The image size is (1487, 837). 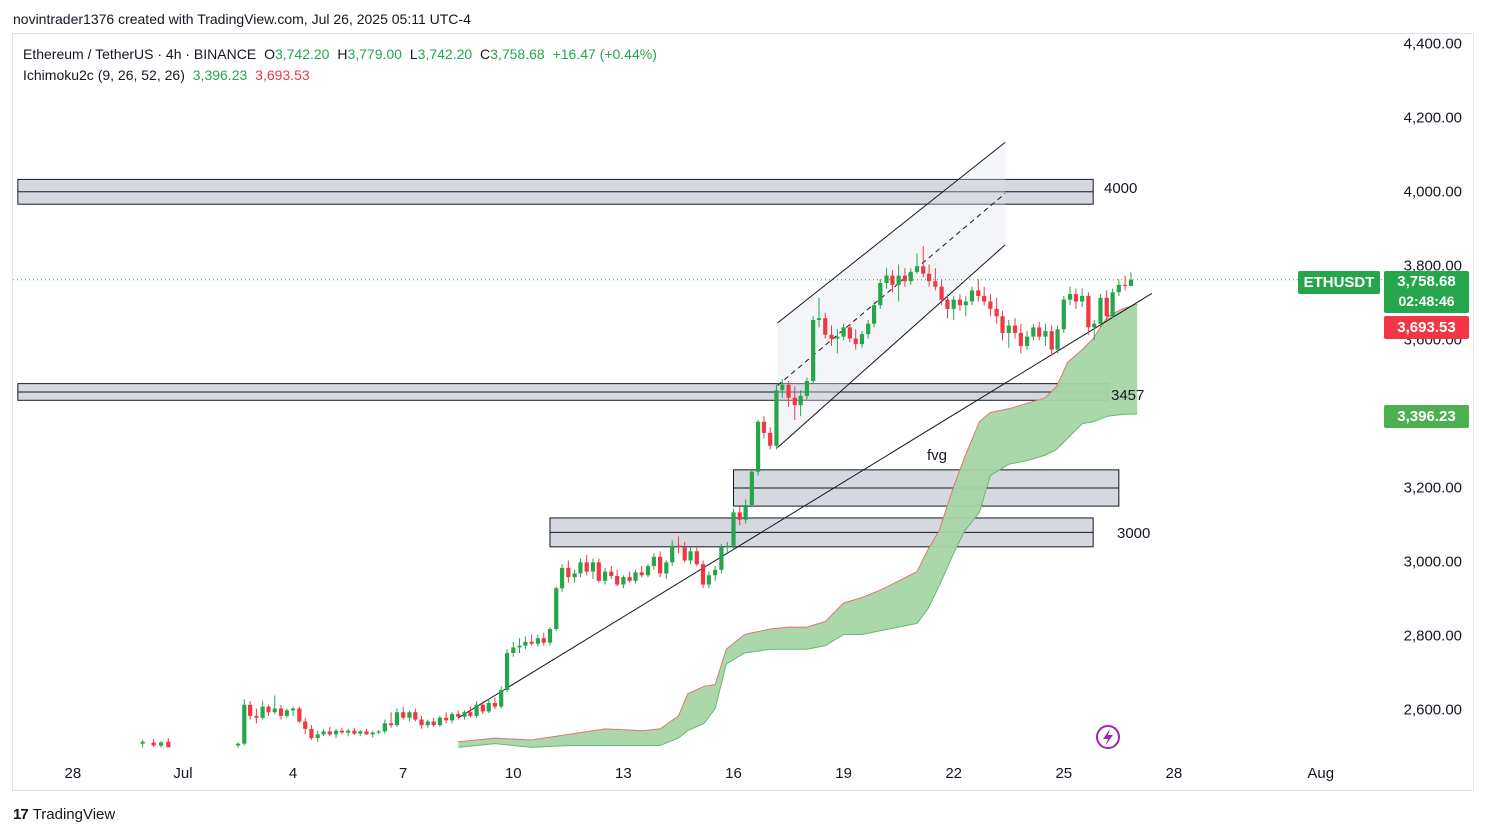 I want to click on y-tick-label: 4,400.00, so click(x=1433, y=44).